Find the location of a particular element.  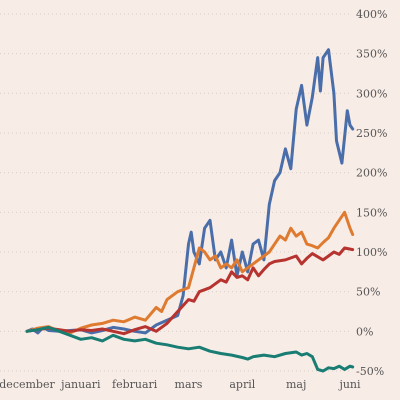

y-tick-label-8: 350% is located at coordinates (371, 54).